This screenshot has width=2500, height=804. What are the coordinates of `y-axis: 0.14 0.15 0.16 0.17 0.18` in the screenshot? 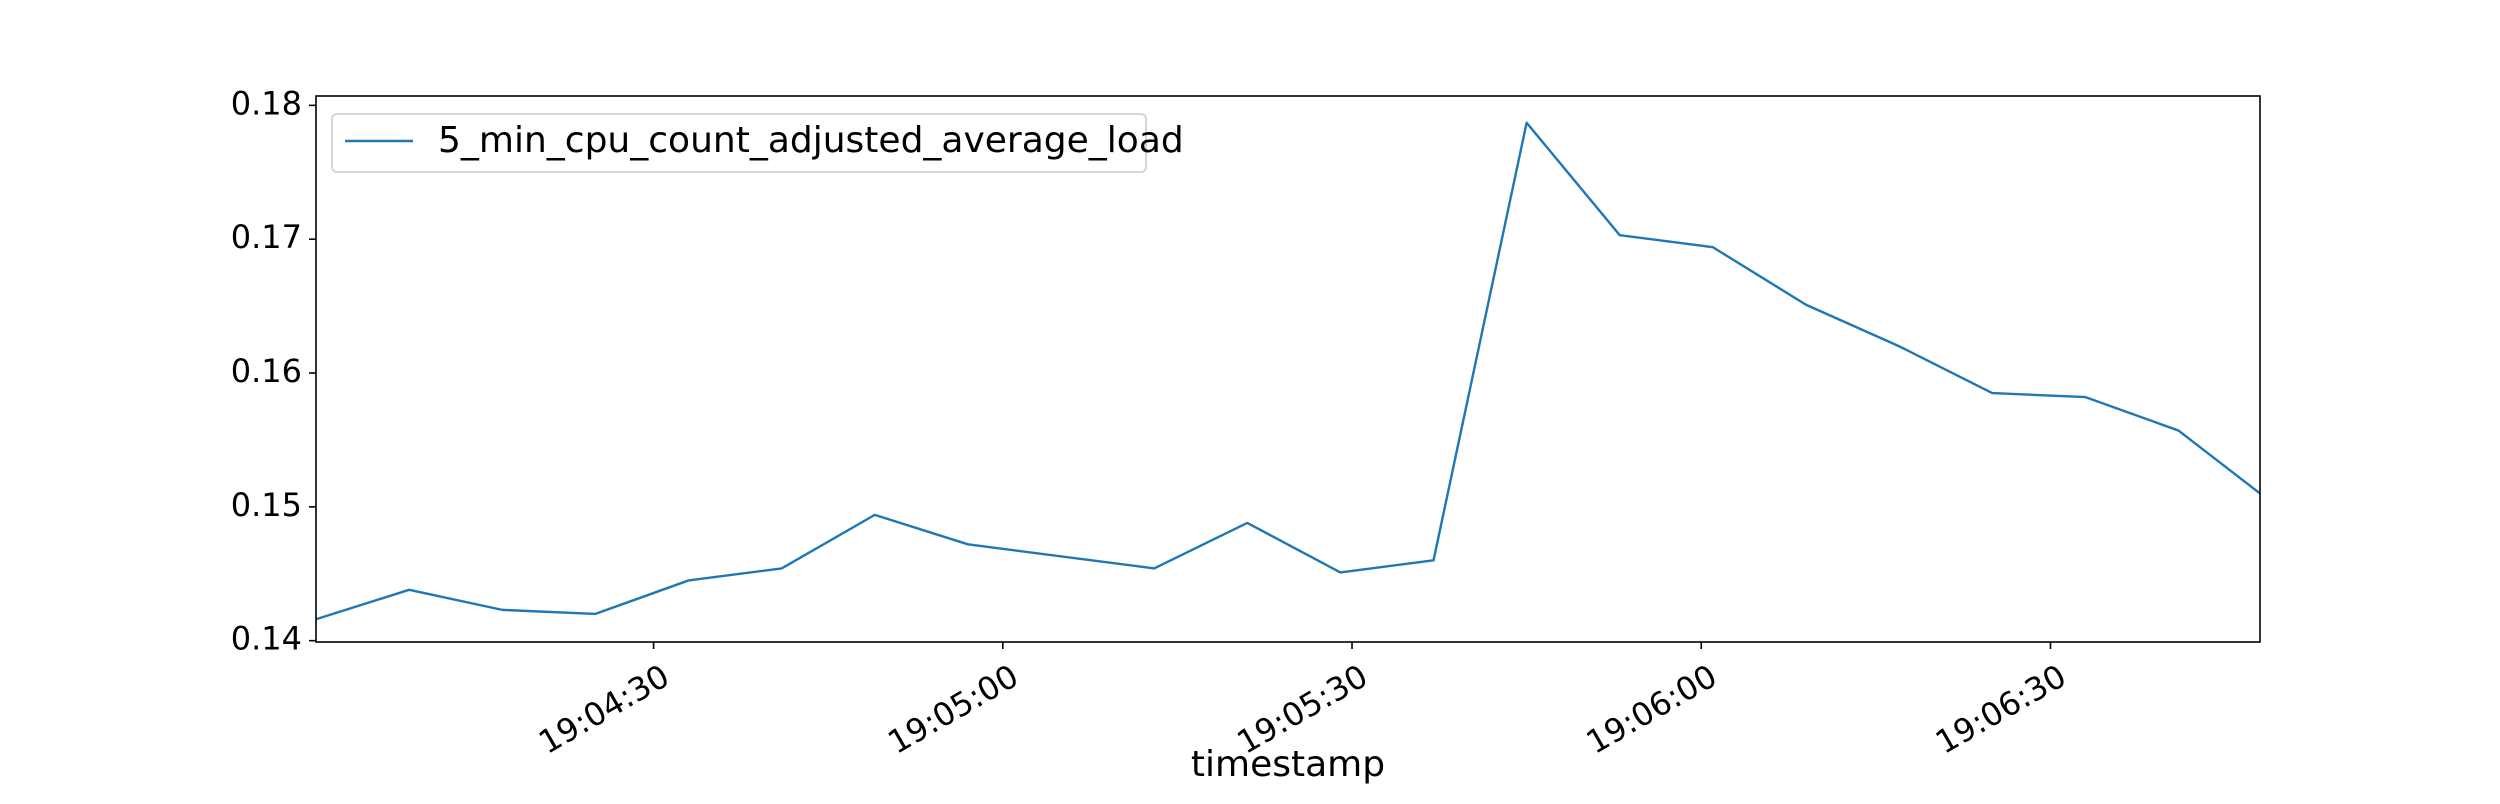 It's located at (273, 371).